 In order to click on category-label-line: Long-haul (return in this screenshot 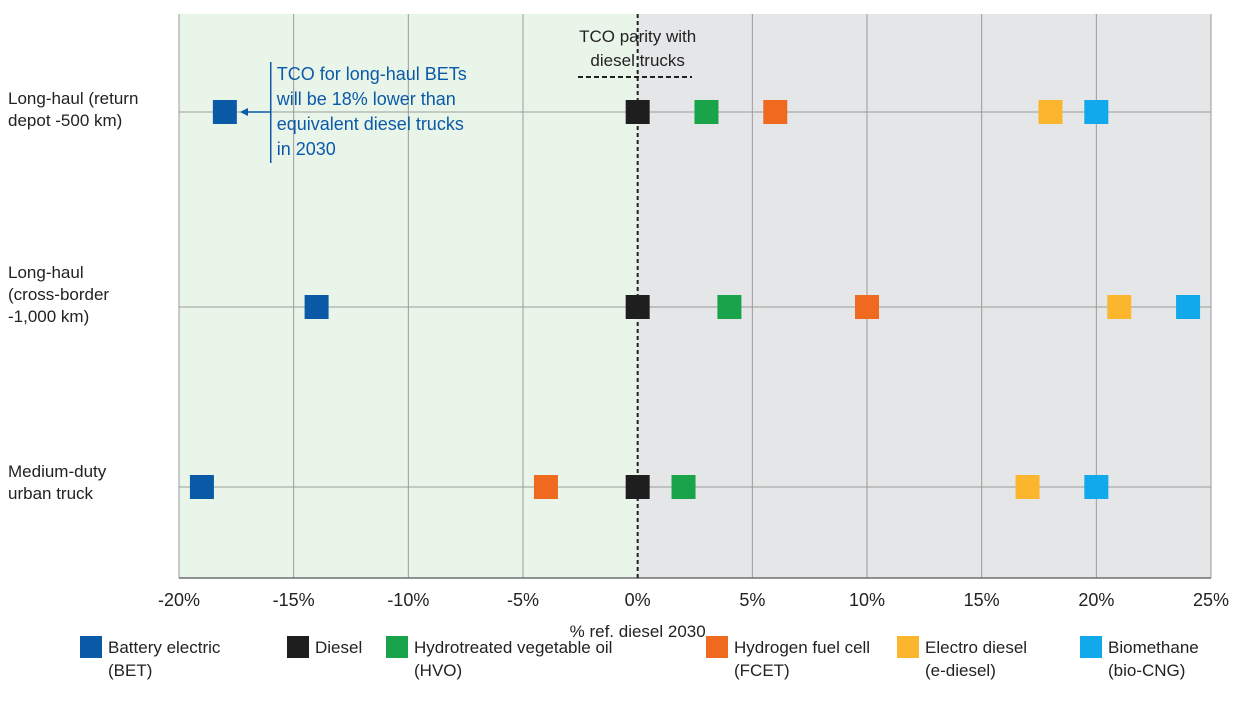, I will do `click(73, 98)`.